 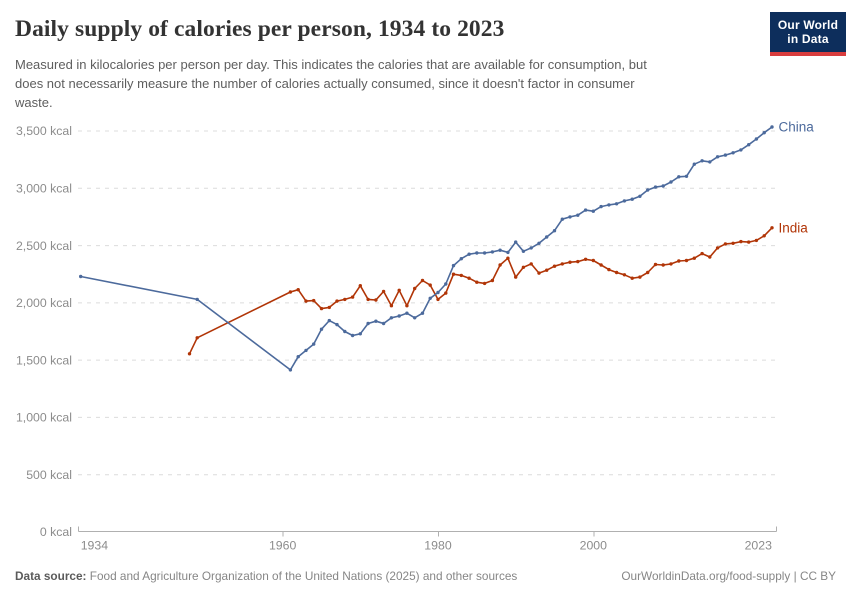 I want to click on series-label-china: China, so click(x=797, y=127).